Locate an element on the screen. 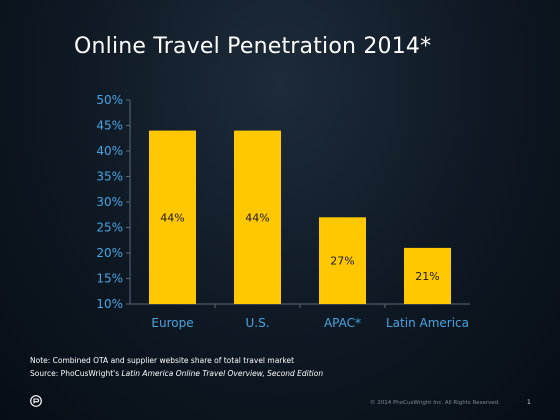  x-tick-label: Latin America is located at coordinates (427, 323).